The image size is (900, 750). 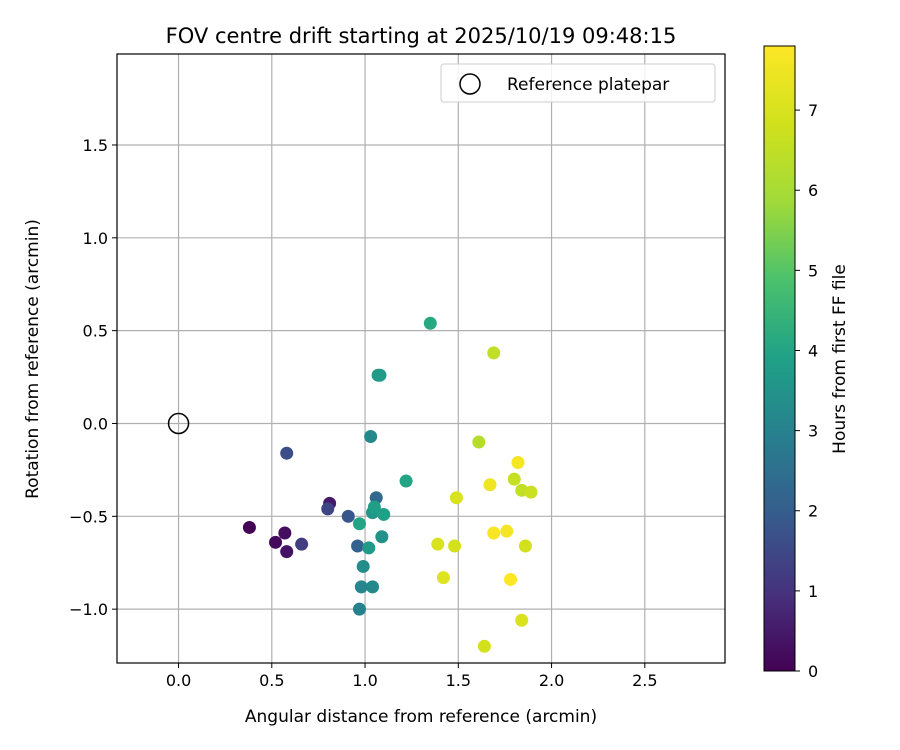 I want to click on y-tick-label: −0.5, so click(x=88, y=516).